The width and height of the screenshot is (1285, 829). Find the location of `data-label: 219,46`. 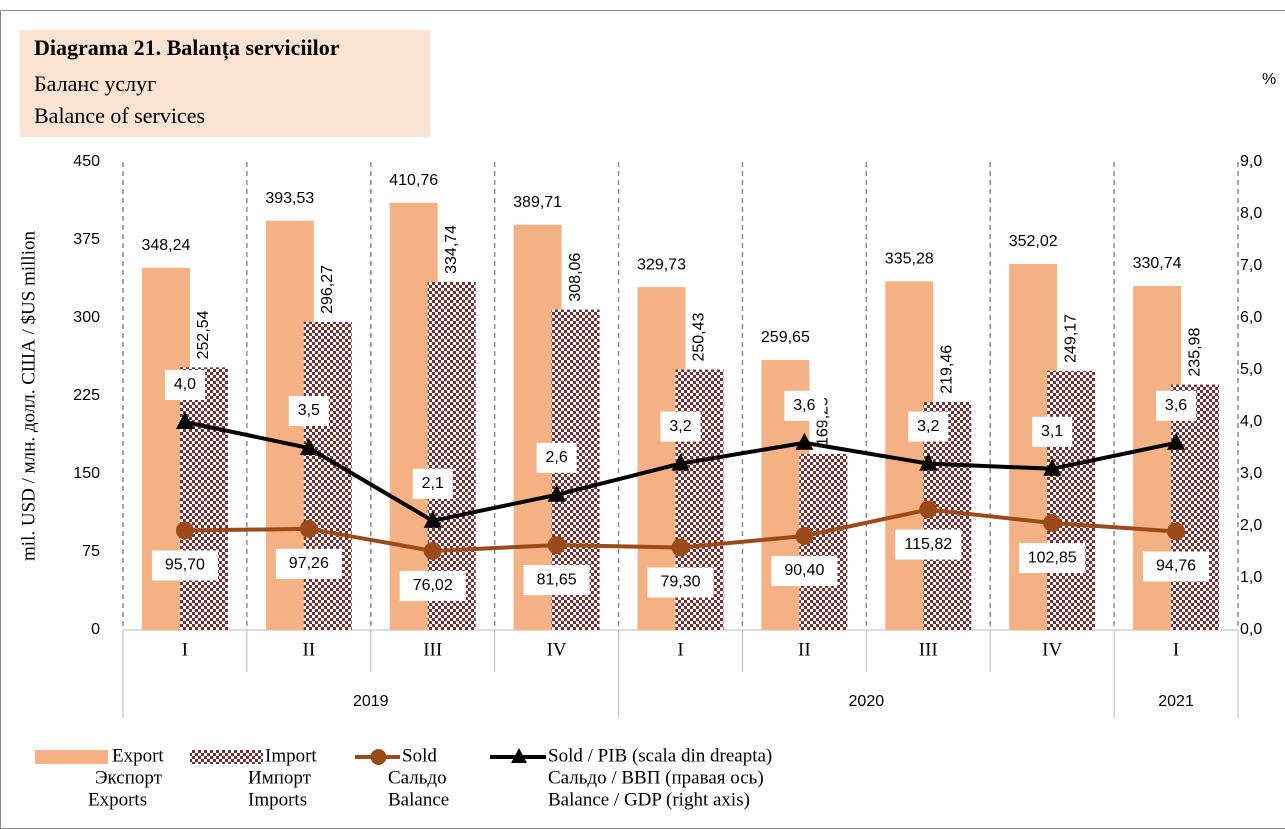

data-label: 219,46 is located at coordinates (946, 369).